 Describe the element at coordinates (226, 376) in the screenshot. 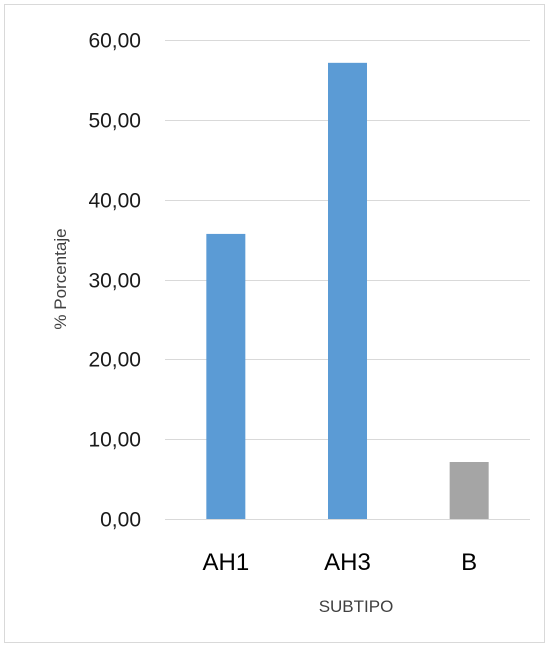

I see `bar-ah1` at that location.